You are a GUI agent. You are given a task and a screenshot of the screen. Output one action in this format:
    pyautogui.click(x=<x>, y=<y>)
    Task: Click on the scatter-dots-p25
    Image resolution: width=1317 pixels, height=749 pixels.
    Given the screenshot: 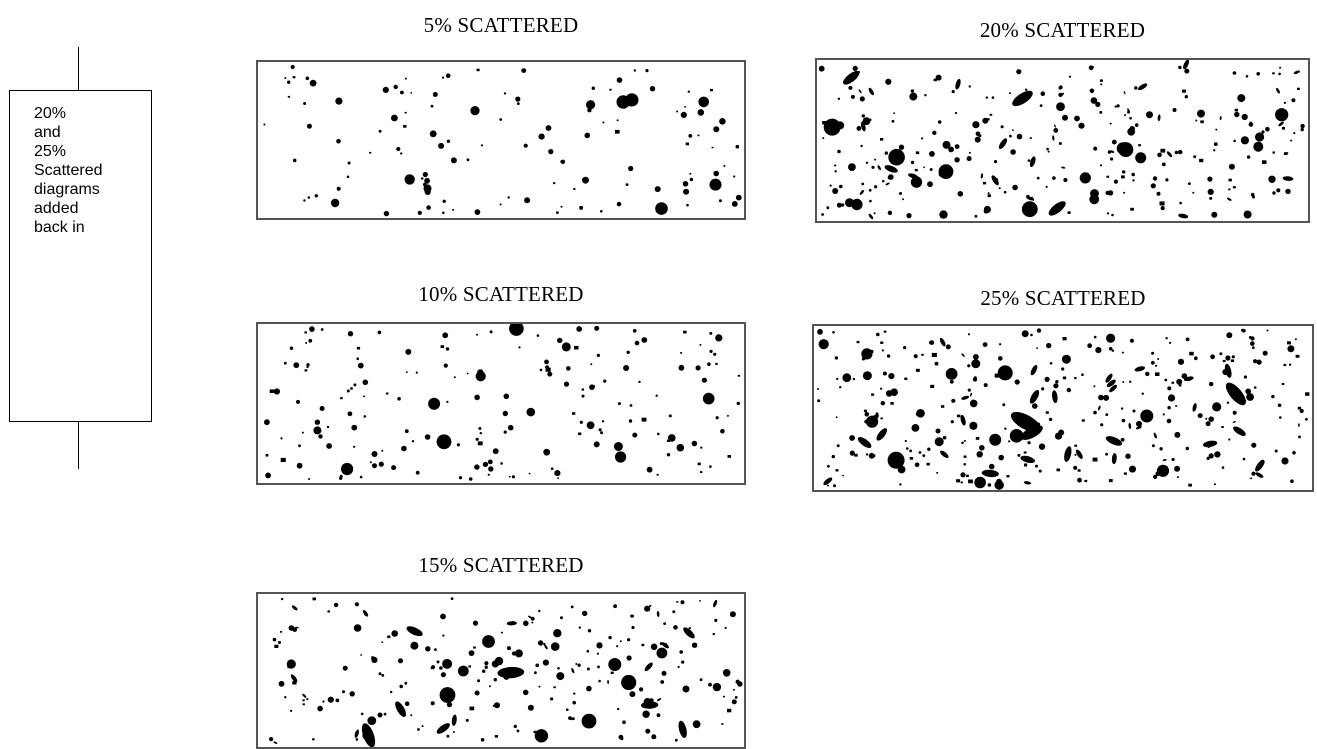 What is the action you would take?
    pyautogui.click(x=1063, y=409)
    